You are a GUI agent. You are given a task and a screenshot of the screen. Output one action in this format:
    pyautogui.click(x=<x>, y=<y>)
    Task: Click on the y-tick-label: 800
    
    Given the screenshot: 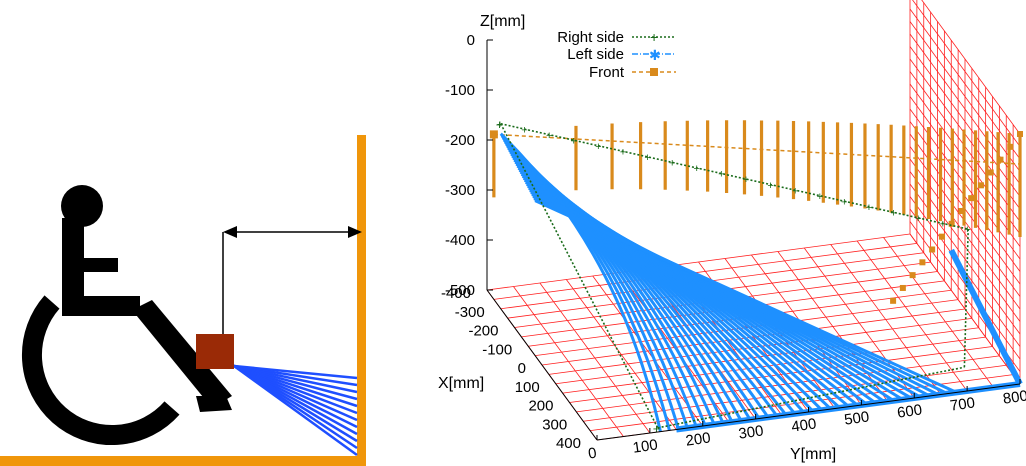 What is the action you would take?
    pyautogui.click(x=1014, y=397)
    